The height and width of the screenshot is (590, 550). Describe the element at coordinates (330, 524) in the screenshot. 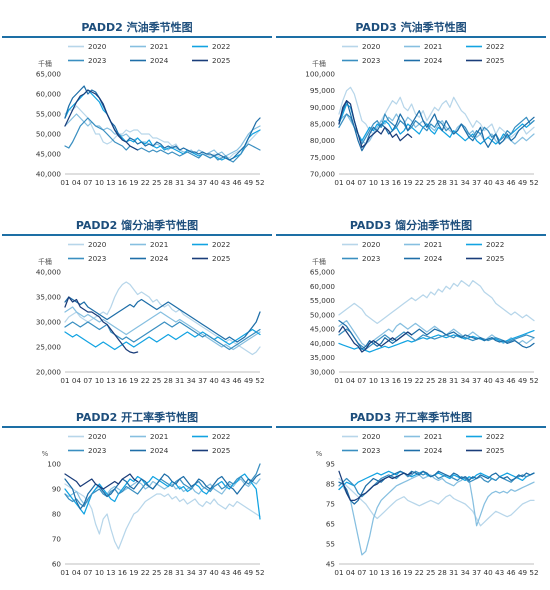

I see `y-tick-label: 65` at that location.